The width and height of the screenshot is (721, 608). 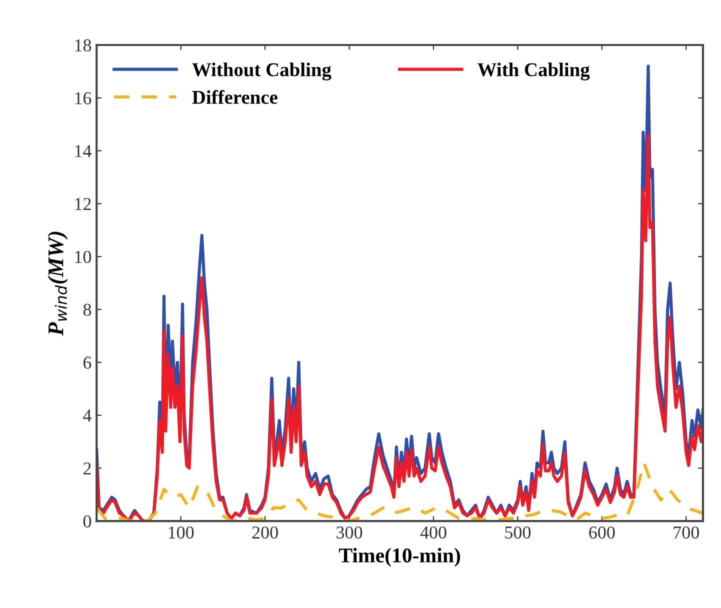 I want to click on x-tick-label: 200, so click(x=265, y=532).